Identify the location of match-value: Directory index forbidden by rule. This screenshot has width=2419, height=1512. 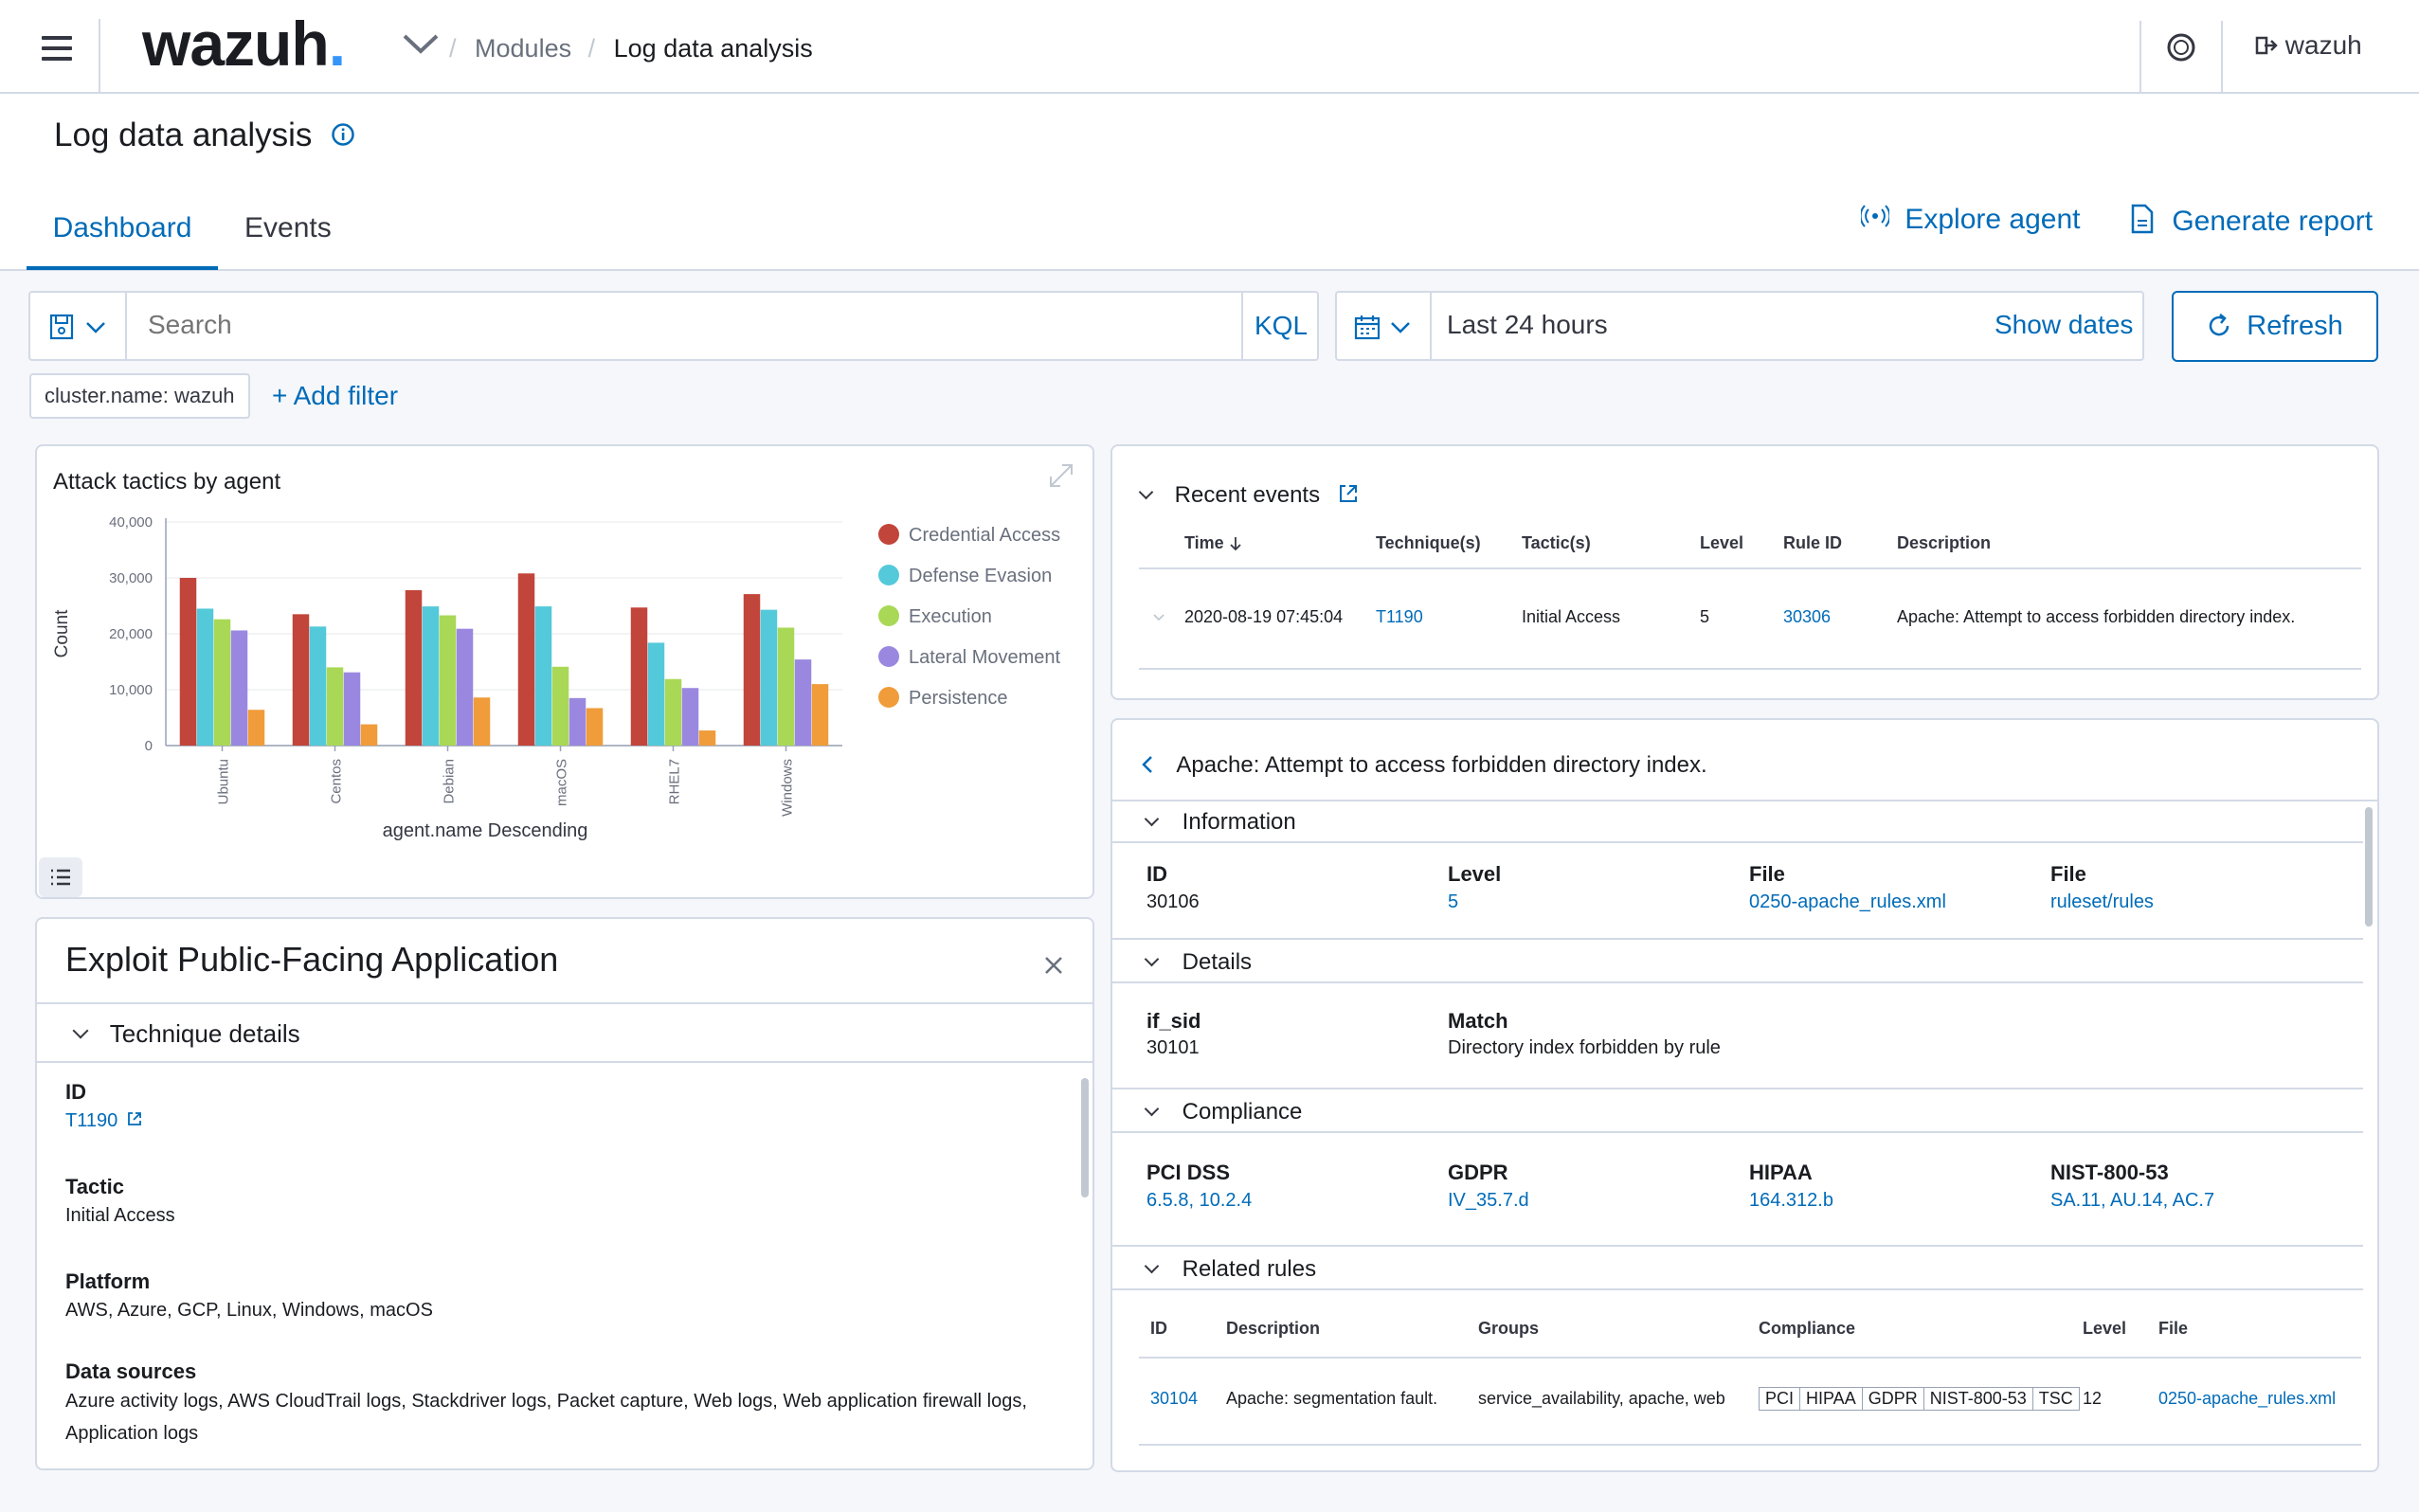
(1584, 1047).